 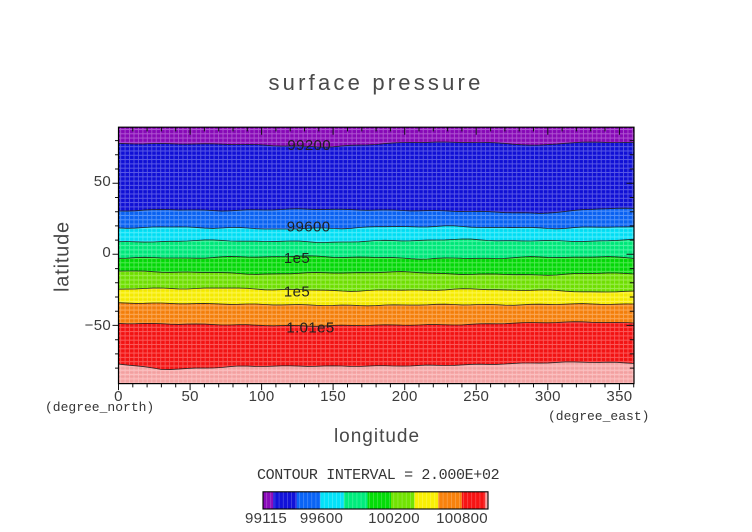 I want to click on svg-text: 1.01e5, so click(x=310, y=328).